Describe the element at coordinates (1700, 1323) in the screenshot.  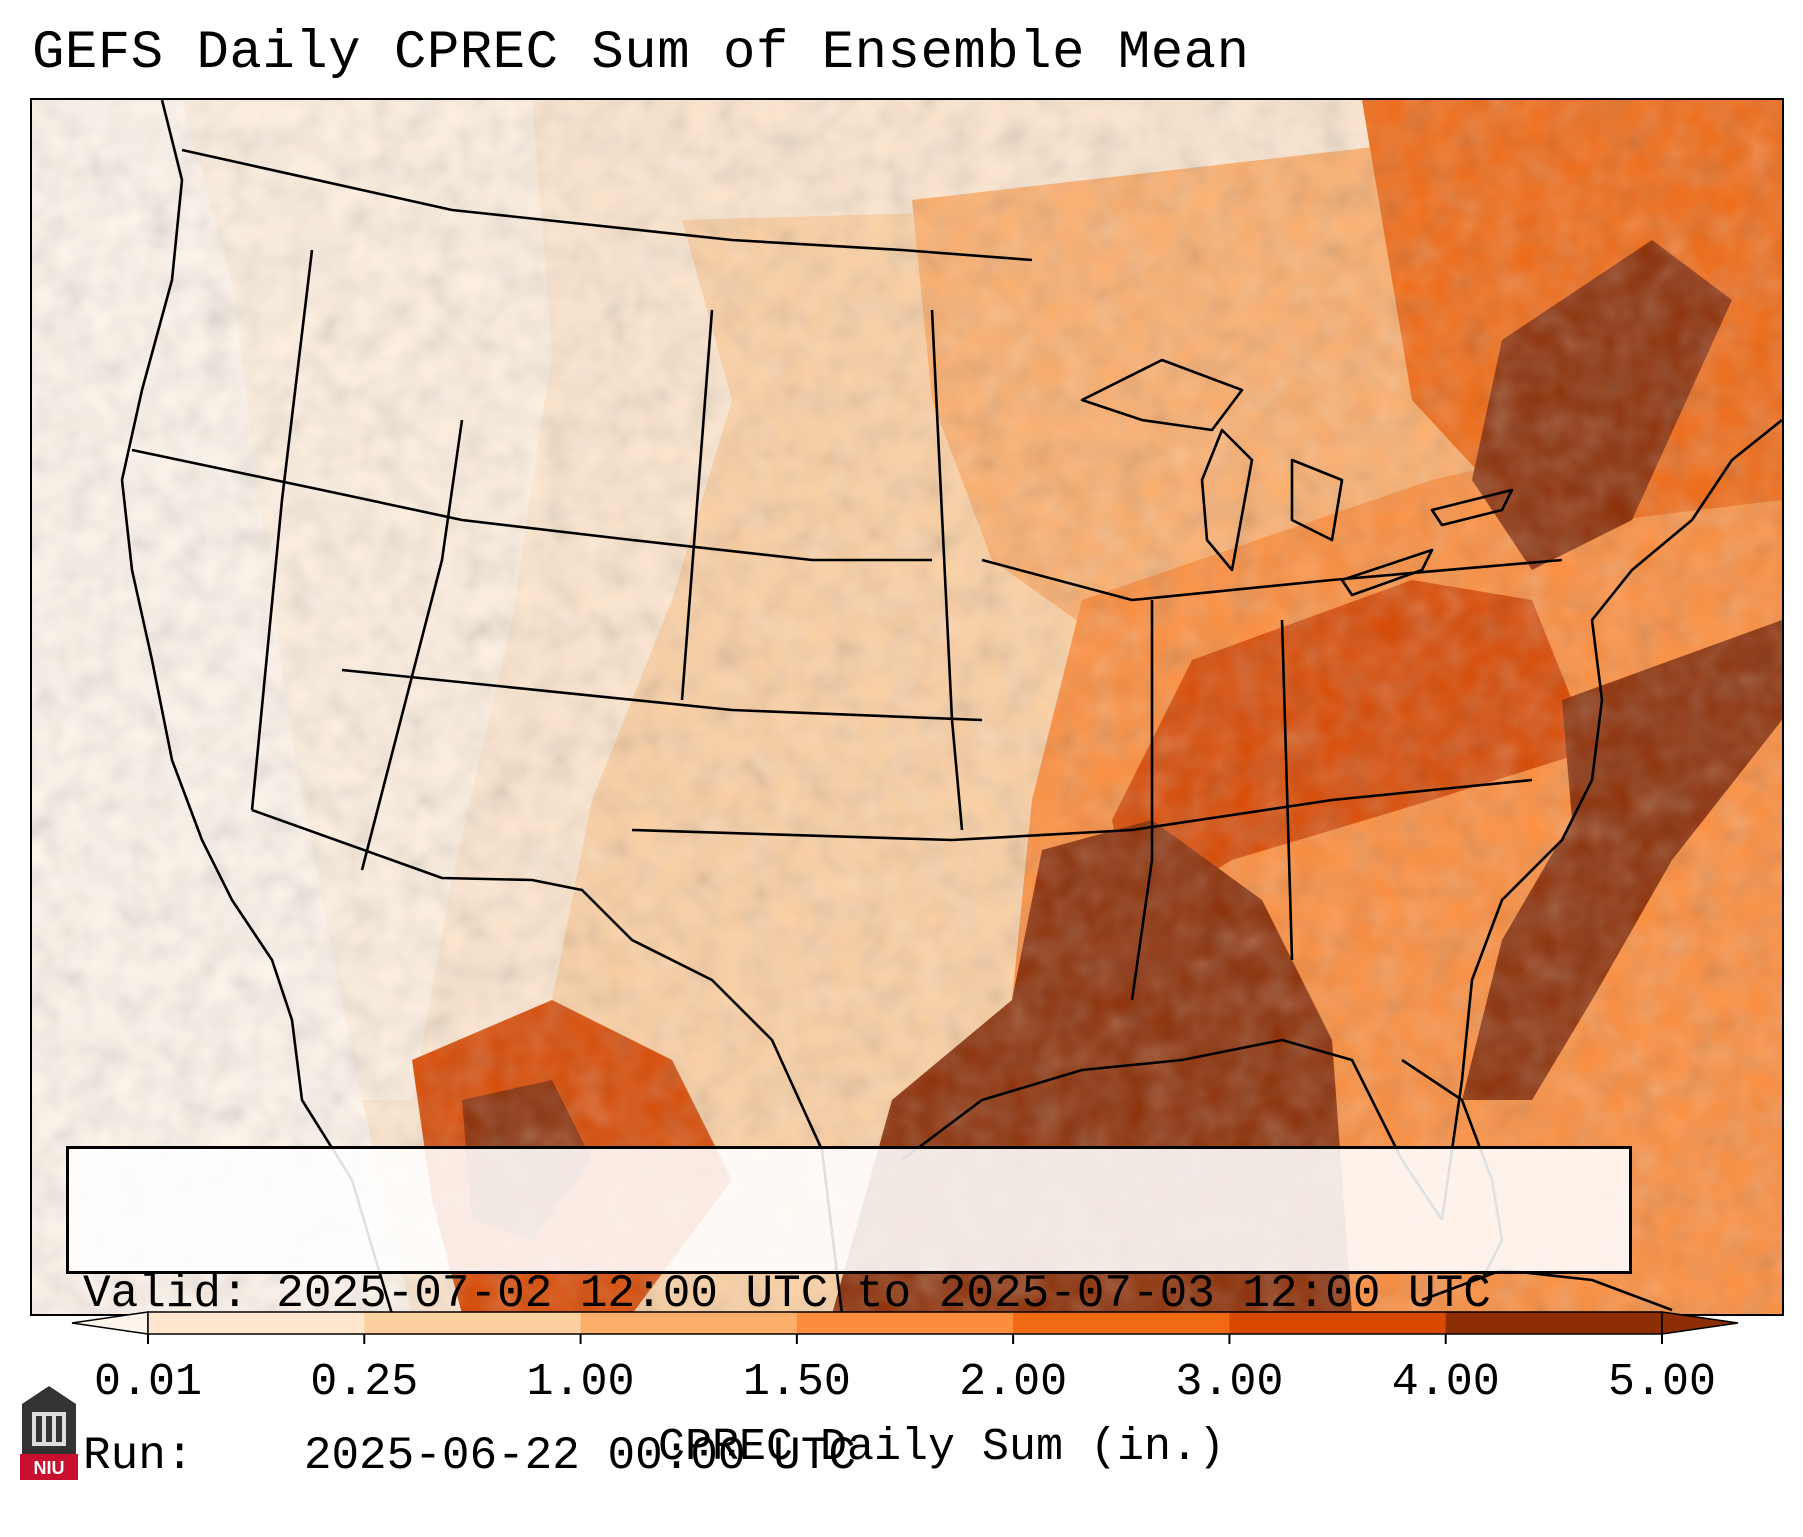
I see `colorbar-extend-high` at that location.